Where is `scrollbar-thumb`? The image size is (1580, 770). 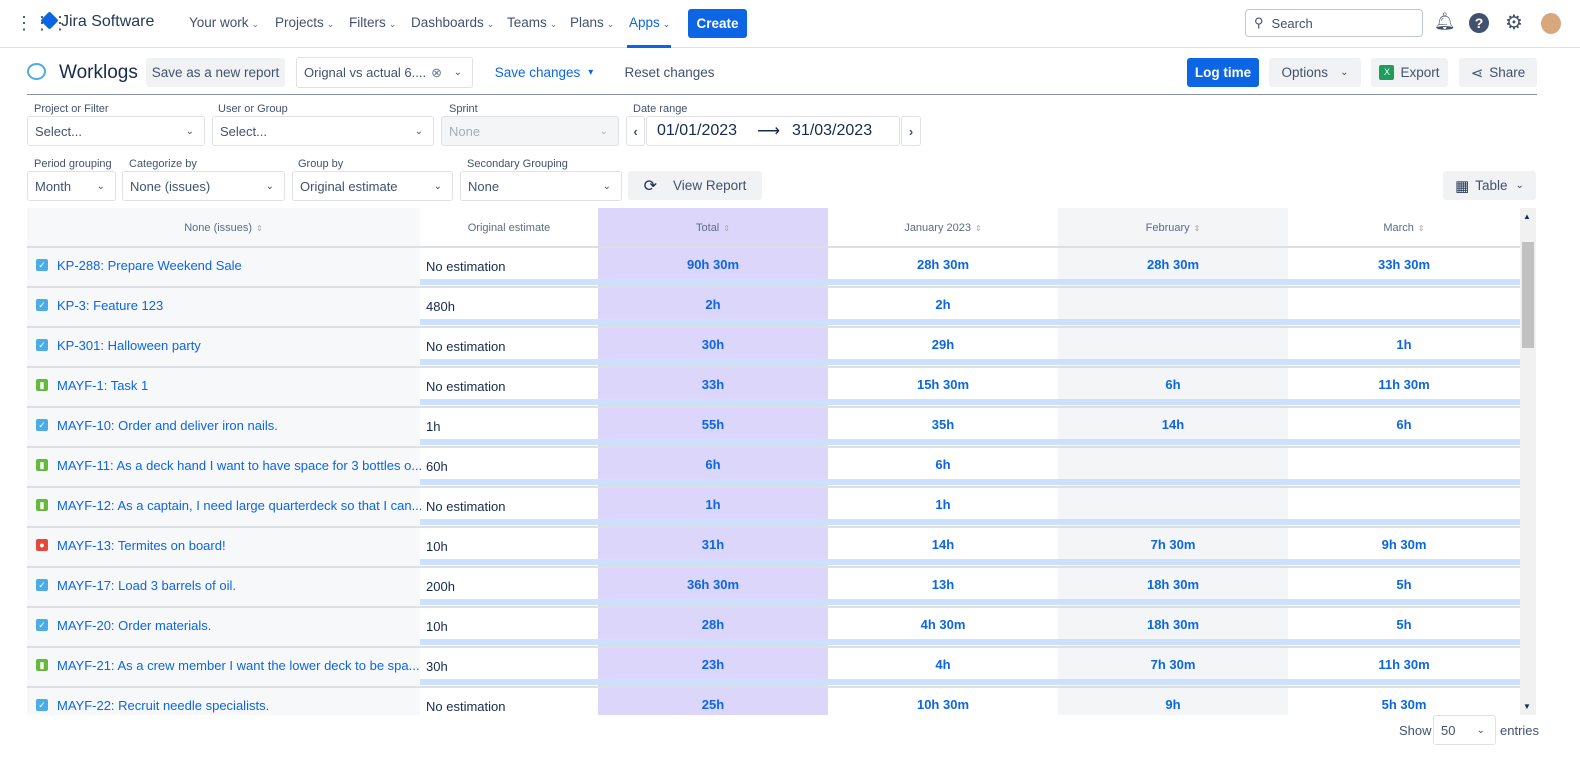
scrollbar-thumb is located at coordinates (1528, 295).